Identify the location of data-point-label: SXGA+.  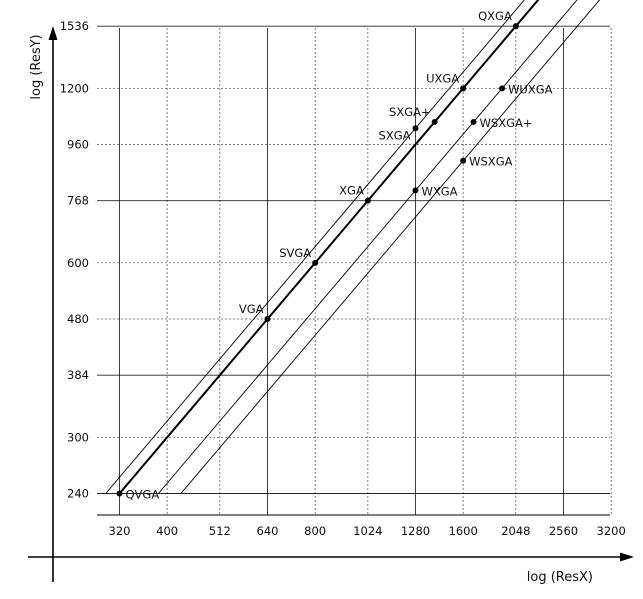
(410, 112).